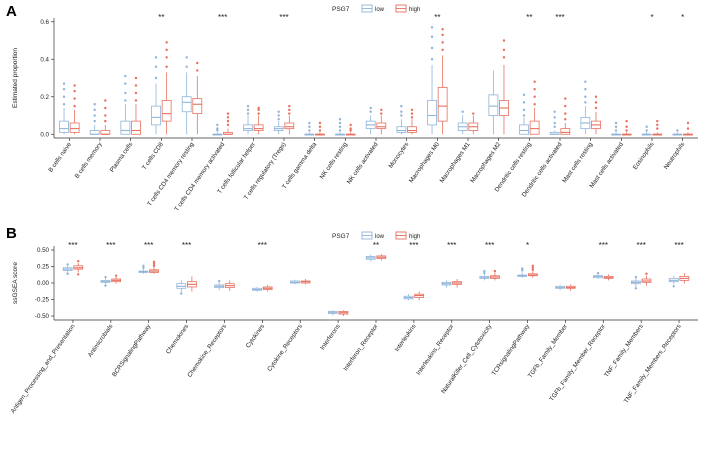  Describe the element at coordinates (11, 11) in the screenshot. I see `panel-letter: A` at that location.